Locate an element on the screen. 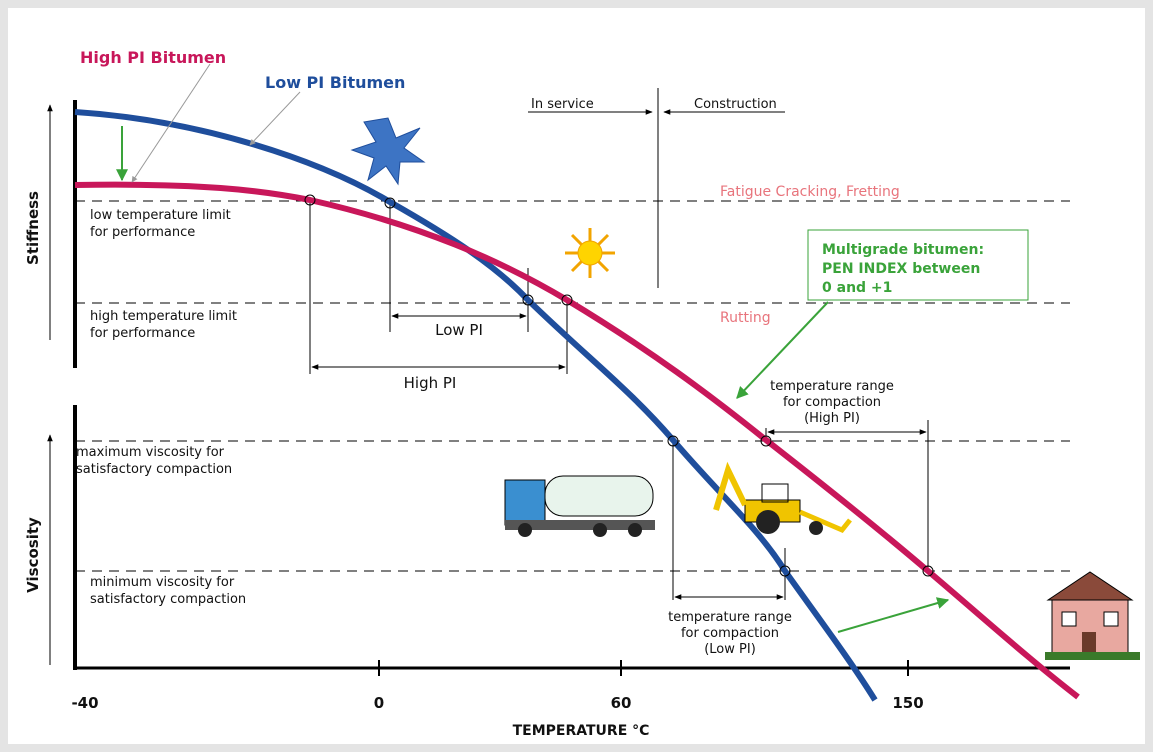 This screenshot has height=752, width=1153. failure-label: Fatigue Cracking, Fretting is located at coordinates (810, 192).